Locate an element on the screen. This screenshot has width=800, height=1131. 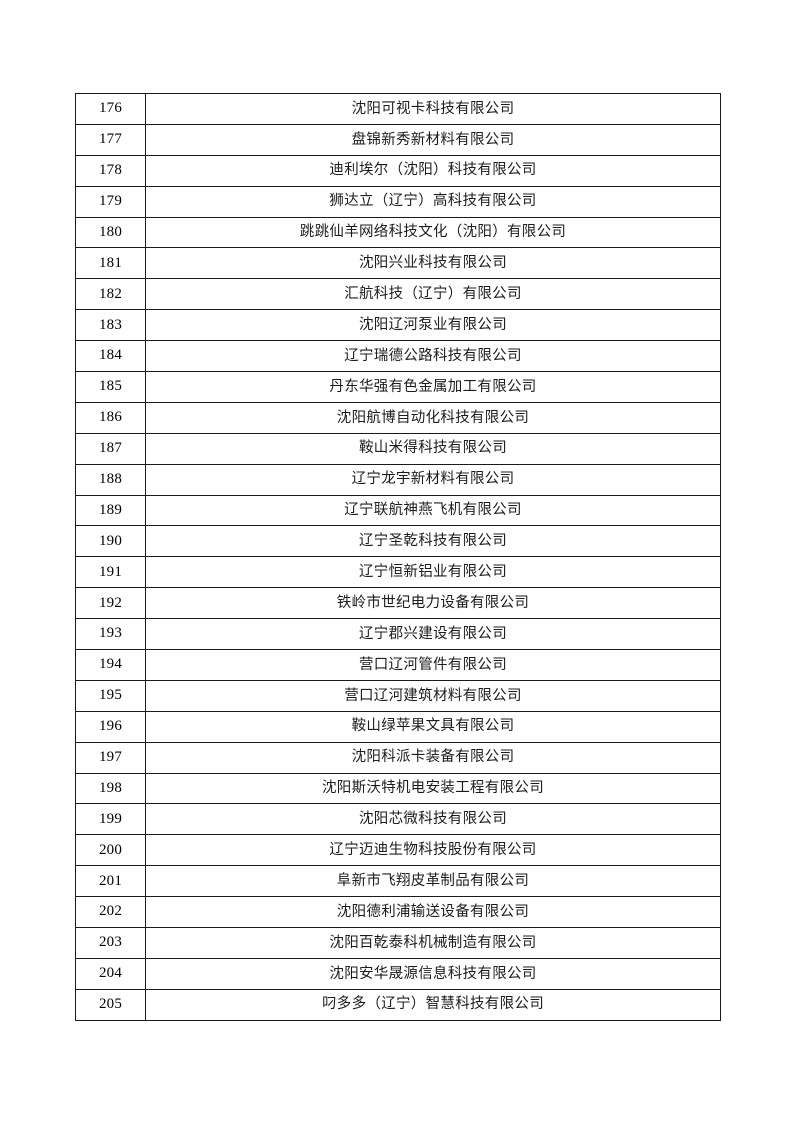
table-row: 188 辽宁龙宇新材料有限公司 is located at coordinates (398, 479).